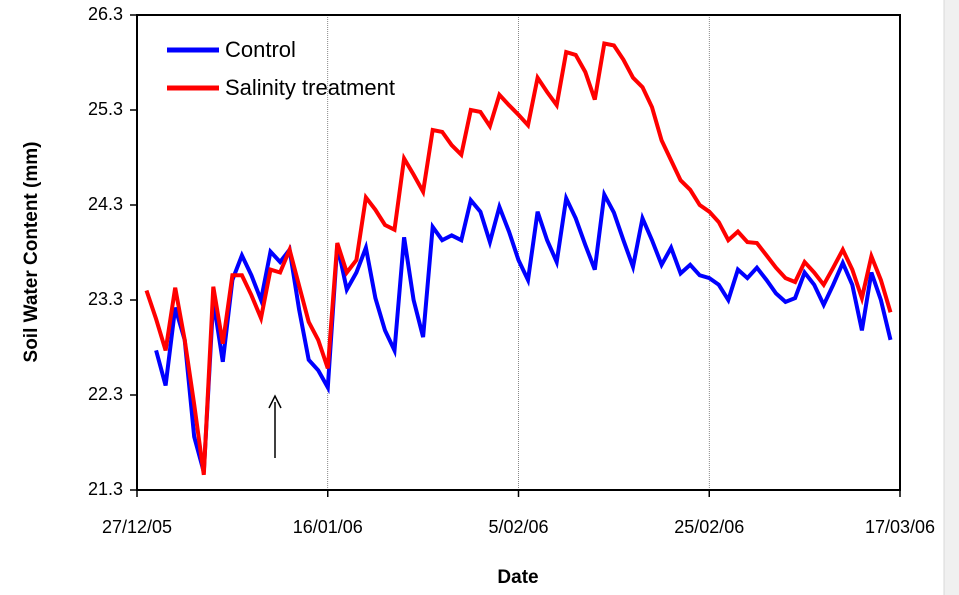 Image resolution: width=959 pixels, height=595 pixels. Describe the element at coordinates (900, 527) in the screenshot. I see `x-tick-label: 17/03/06` at that location.